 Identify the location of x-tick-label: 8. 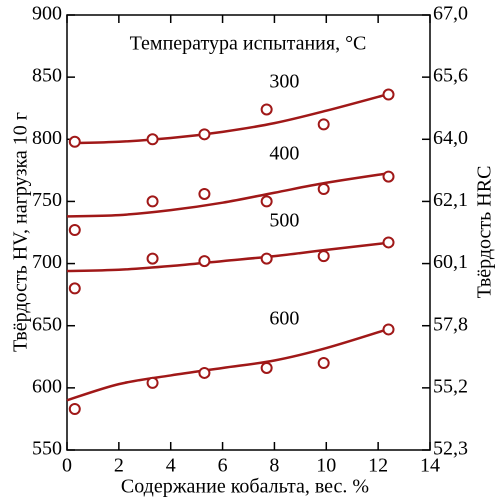
(274, 466).